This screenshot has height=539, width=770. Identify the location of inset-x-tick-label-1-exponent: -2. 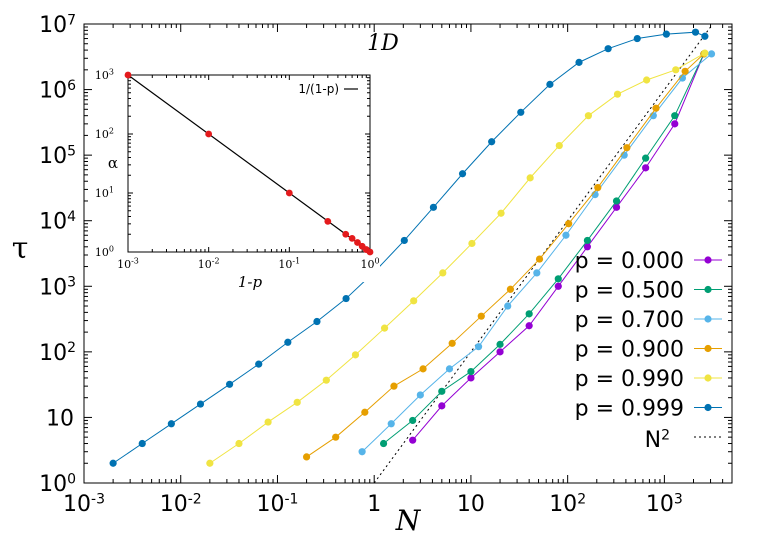
(216, 261).